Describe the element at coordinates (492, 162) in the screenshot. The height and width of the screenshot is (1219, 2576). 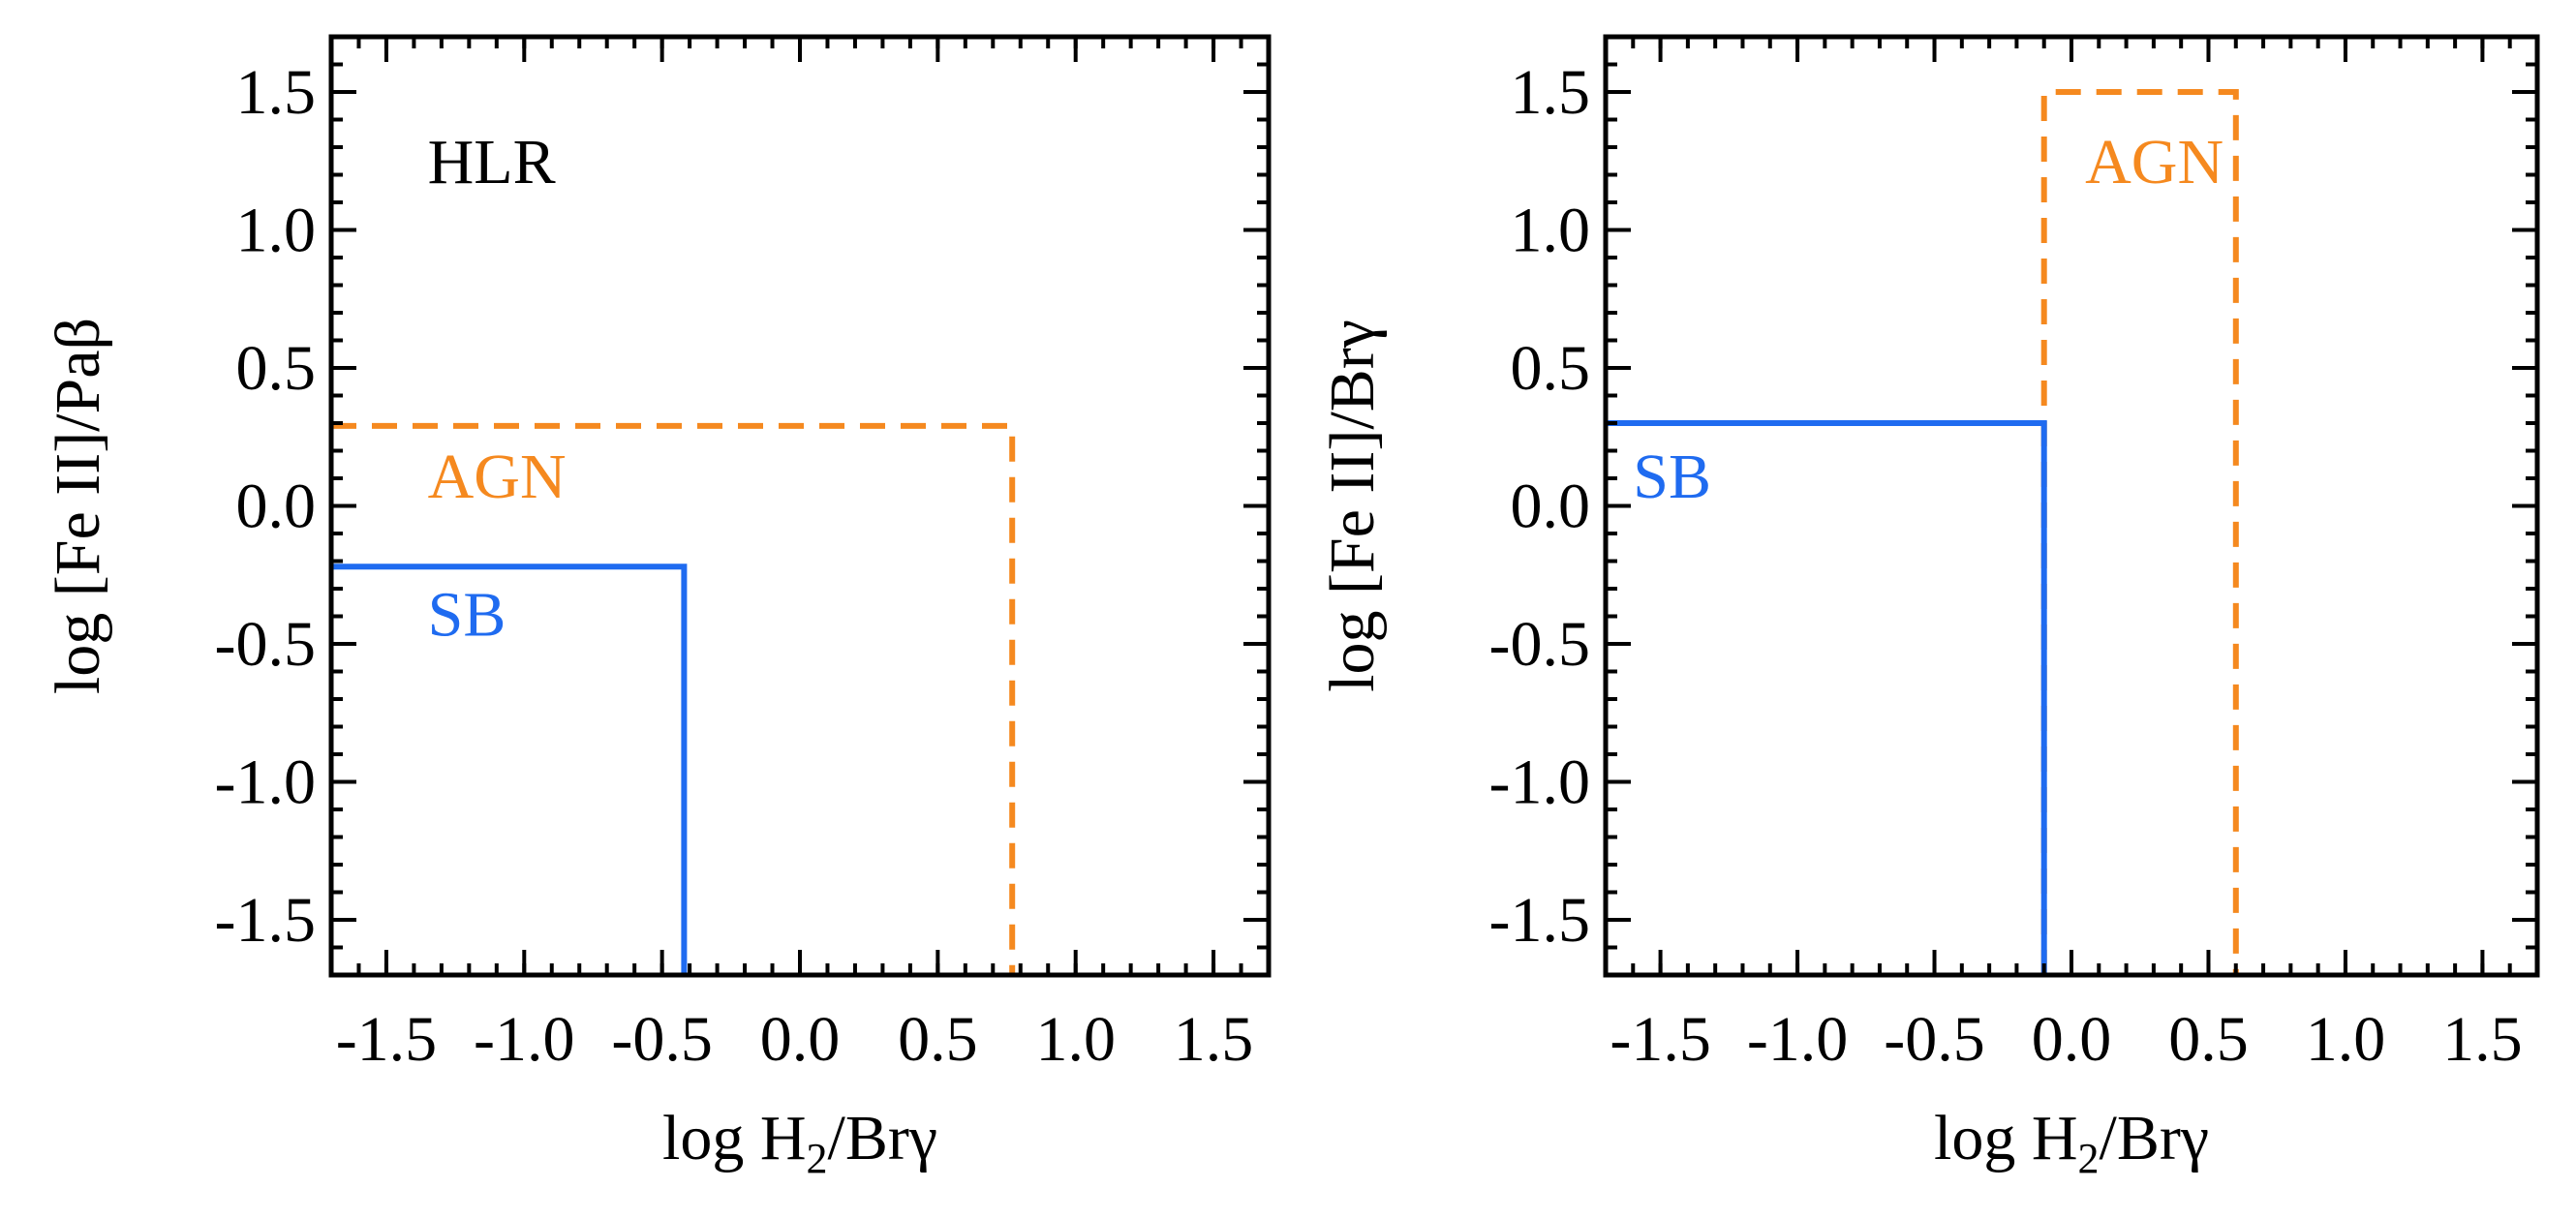
I see `annotation-hlr: HLR` at that location.